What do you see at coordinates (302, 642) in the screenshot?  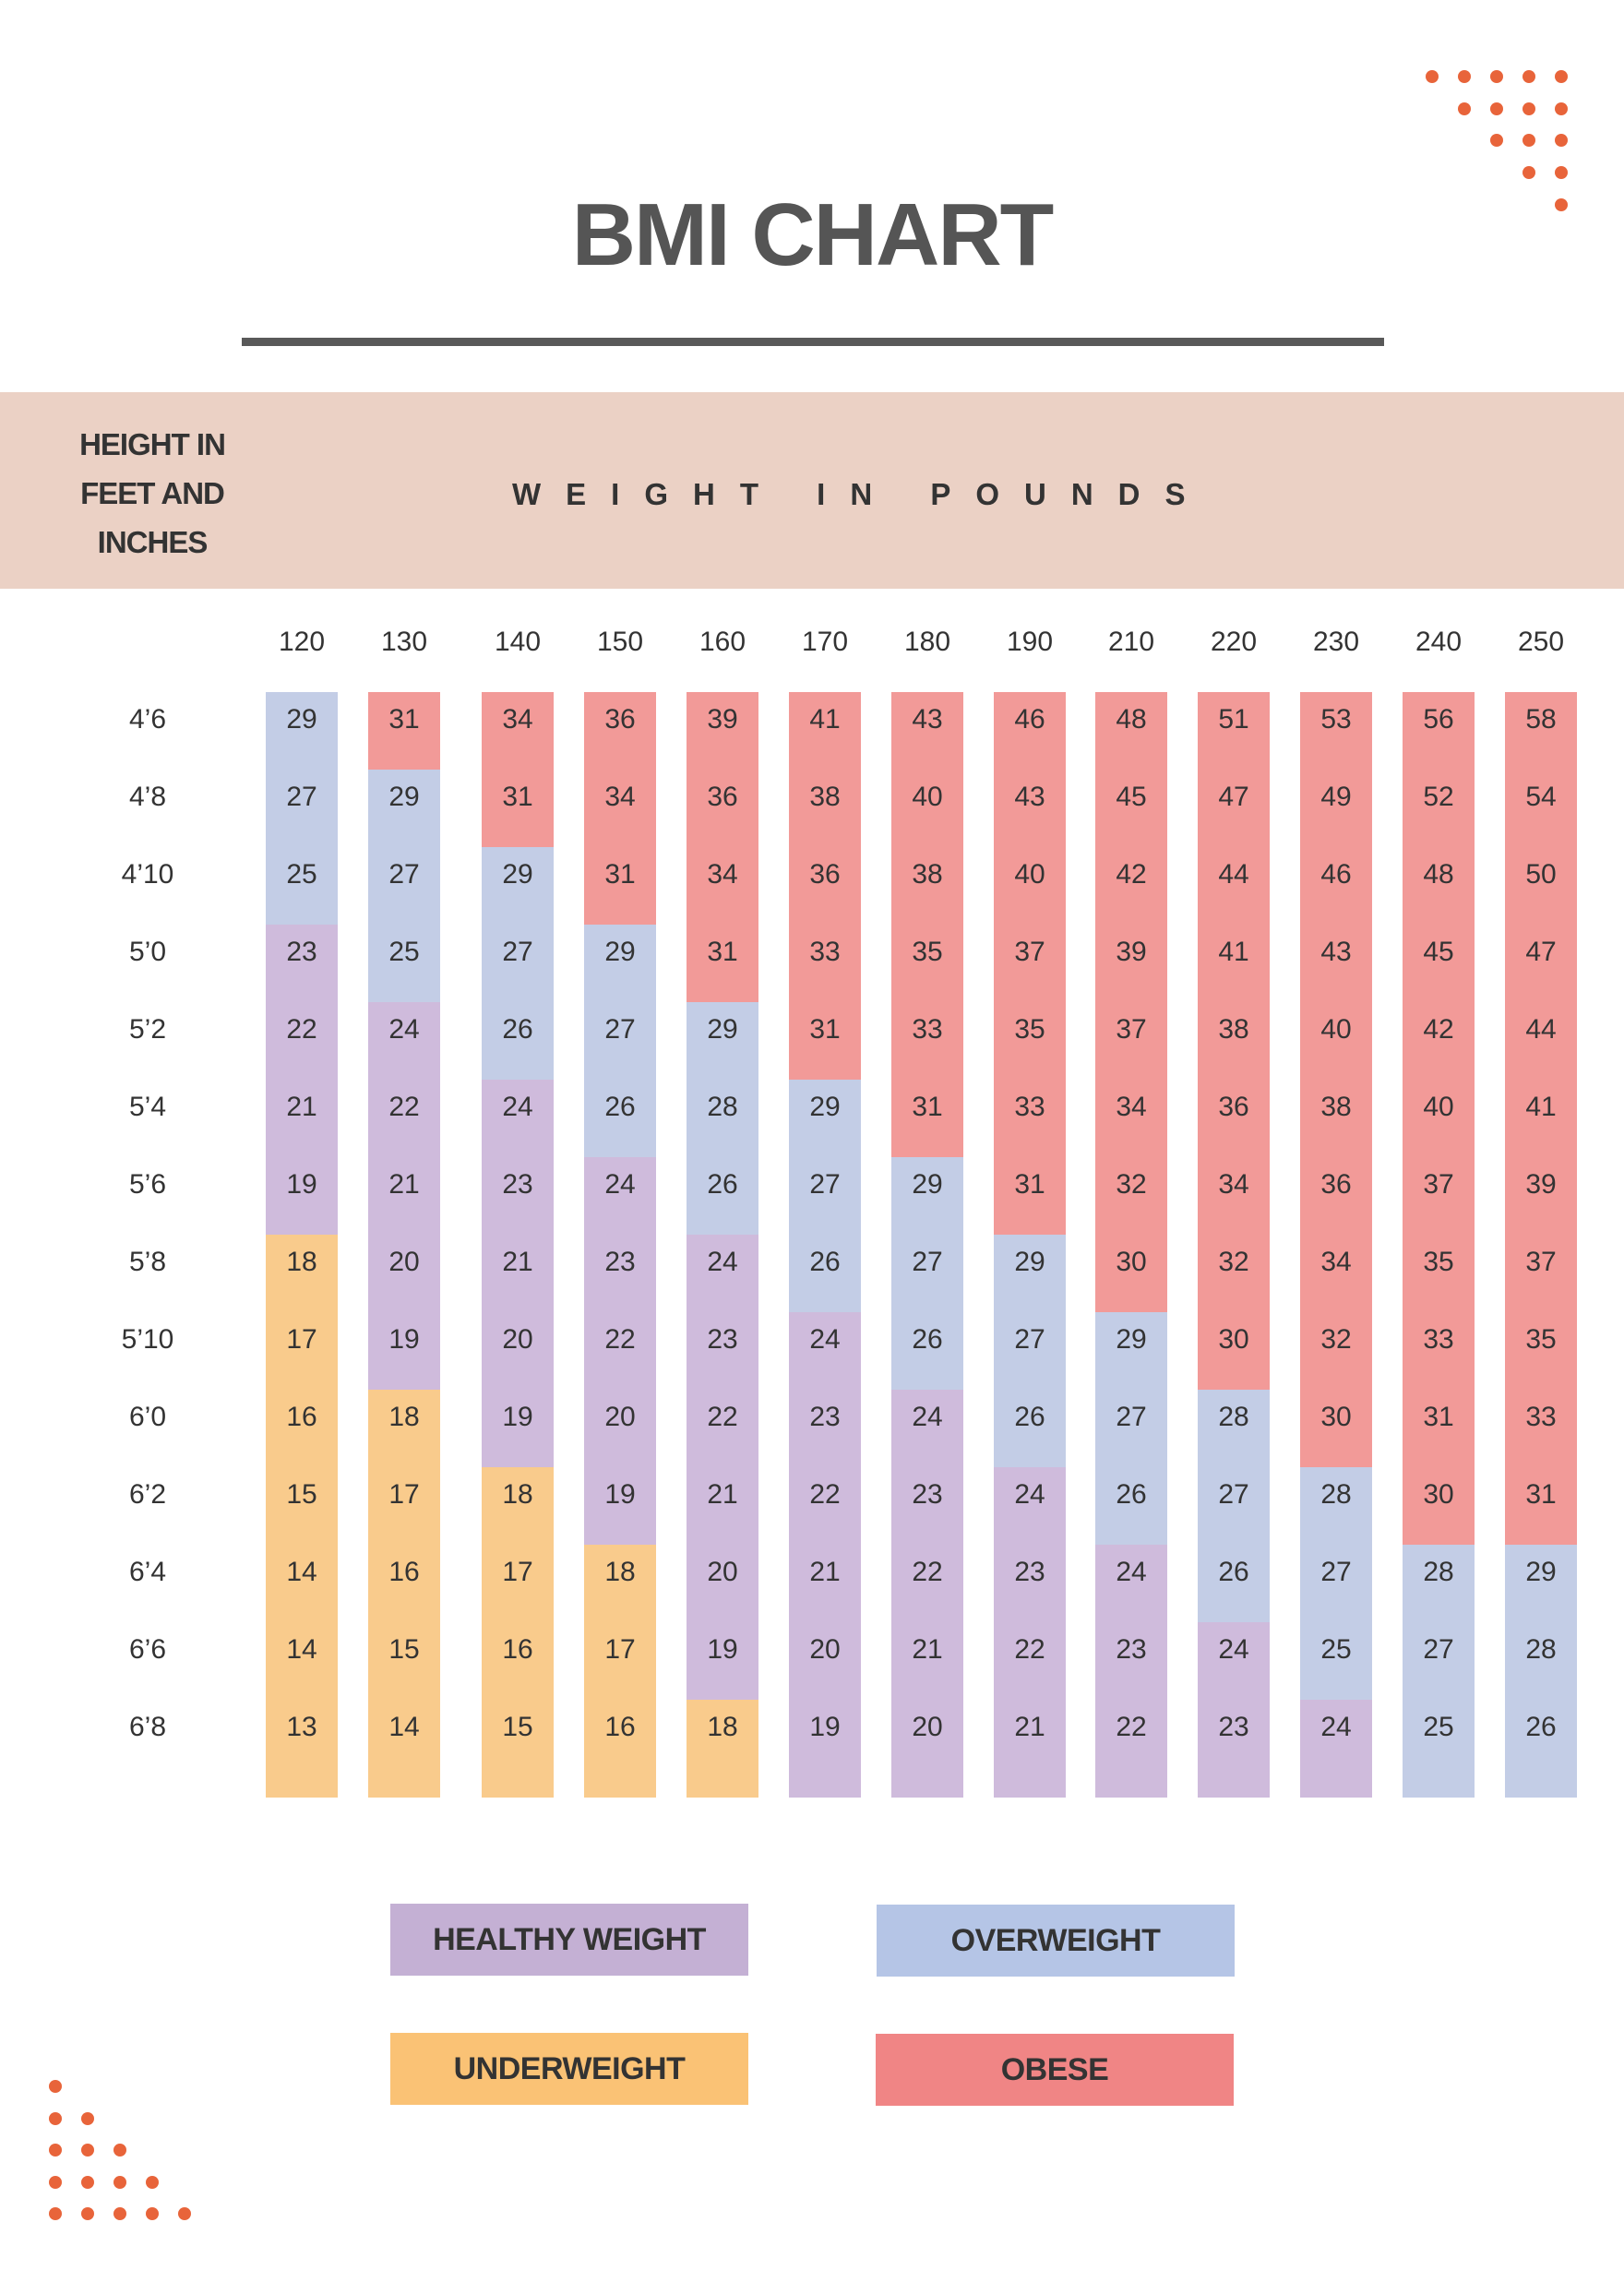 I see `weight-column-header: 120` at bounding box center [302, 642].